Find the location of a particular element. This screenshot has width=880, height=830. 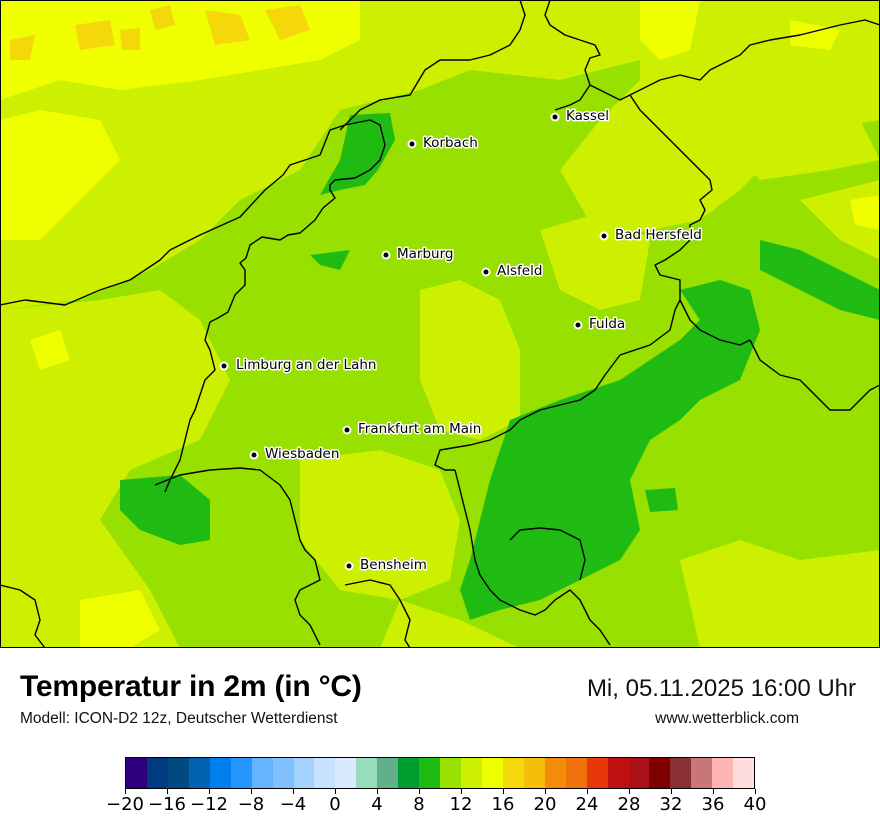

colorbar-tick-label: 12 is located at coordinates (461, 804).